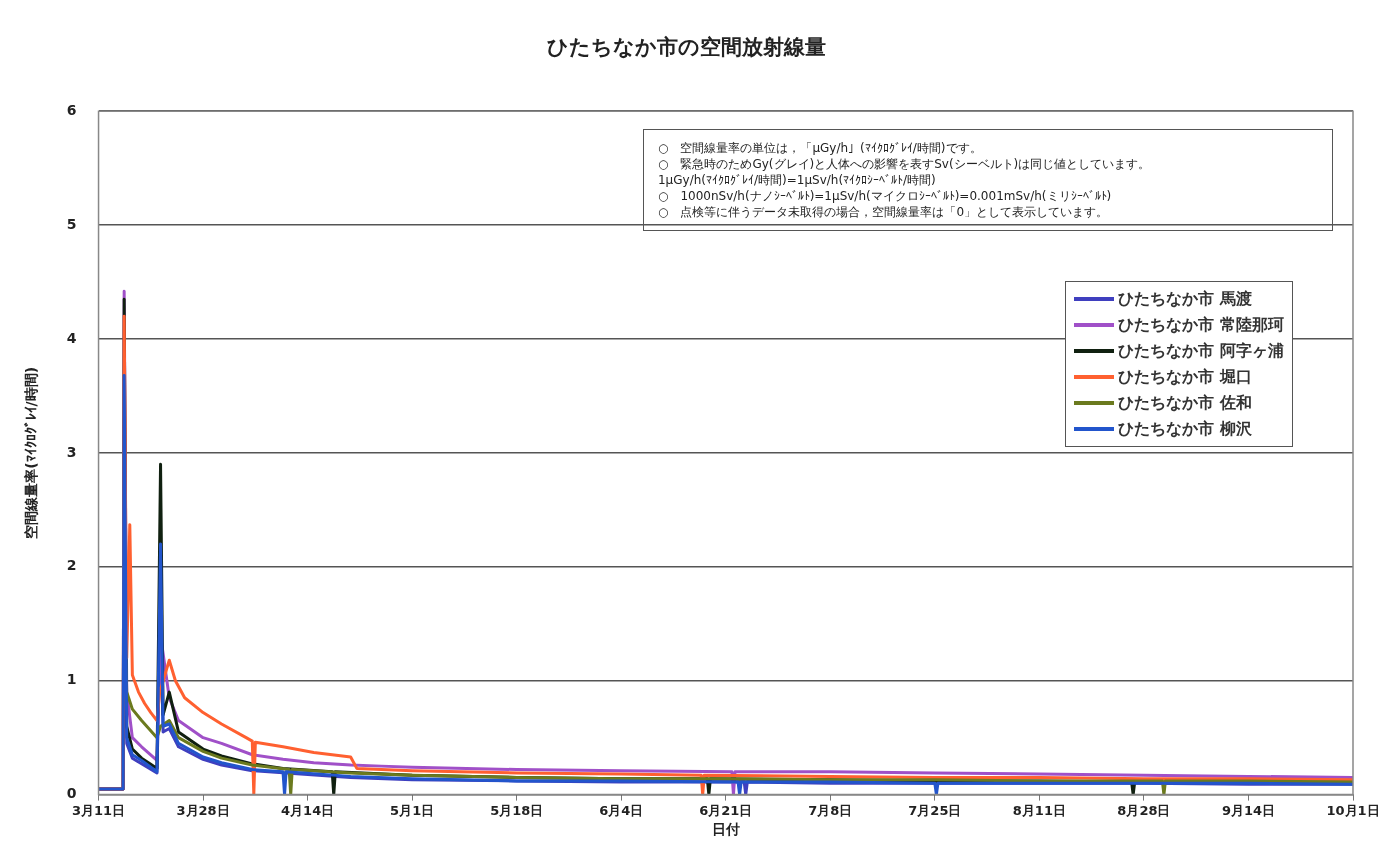 This screenshot has height=847, width=1389. Describe the element at coordinates (71, 793) in the screenshot. I see `y-tick-label: 0` at that location.